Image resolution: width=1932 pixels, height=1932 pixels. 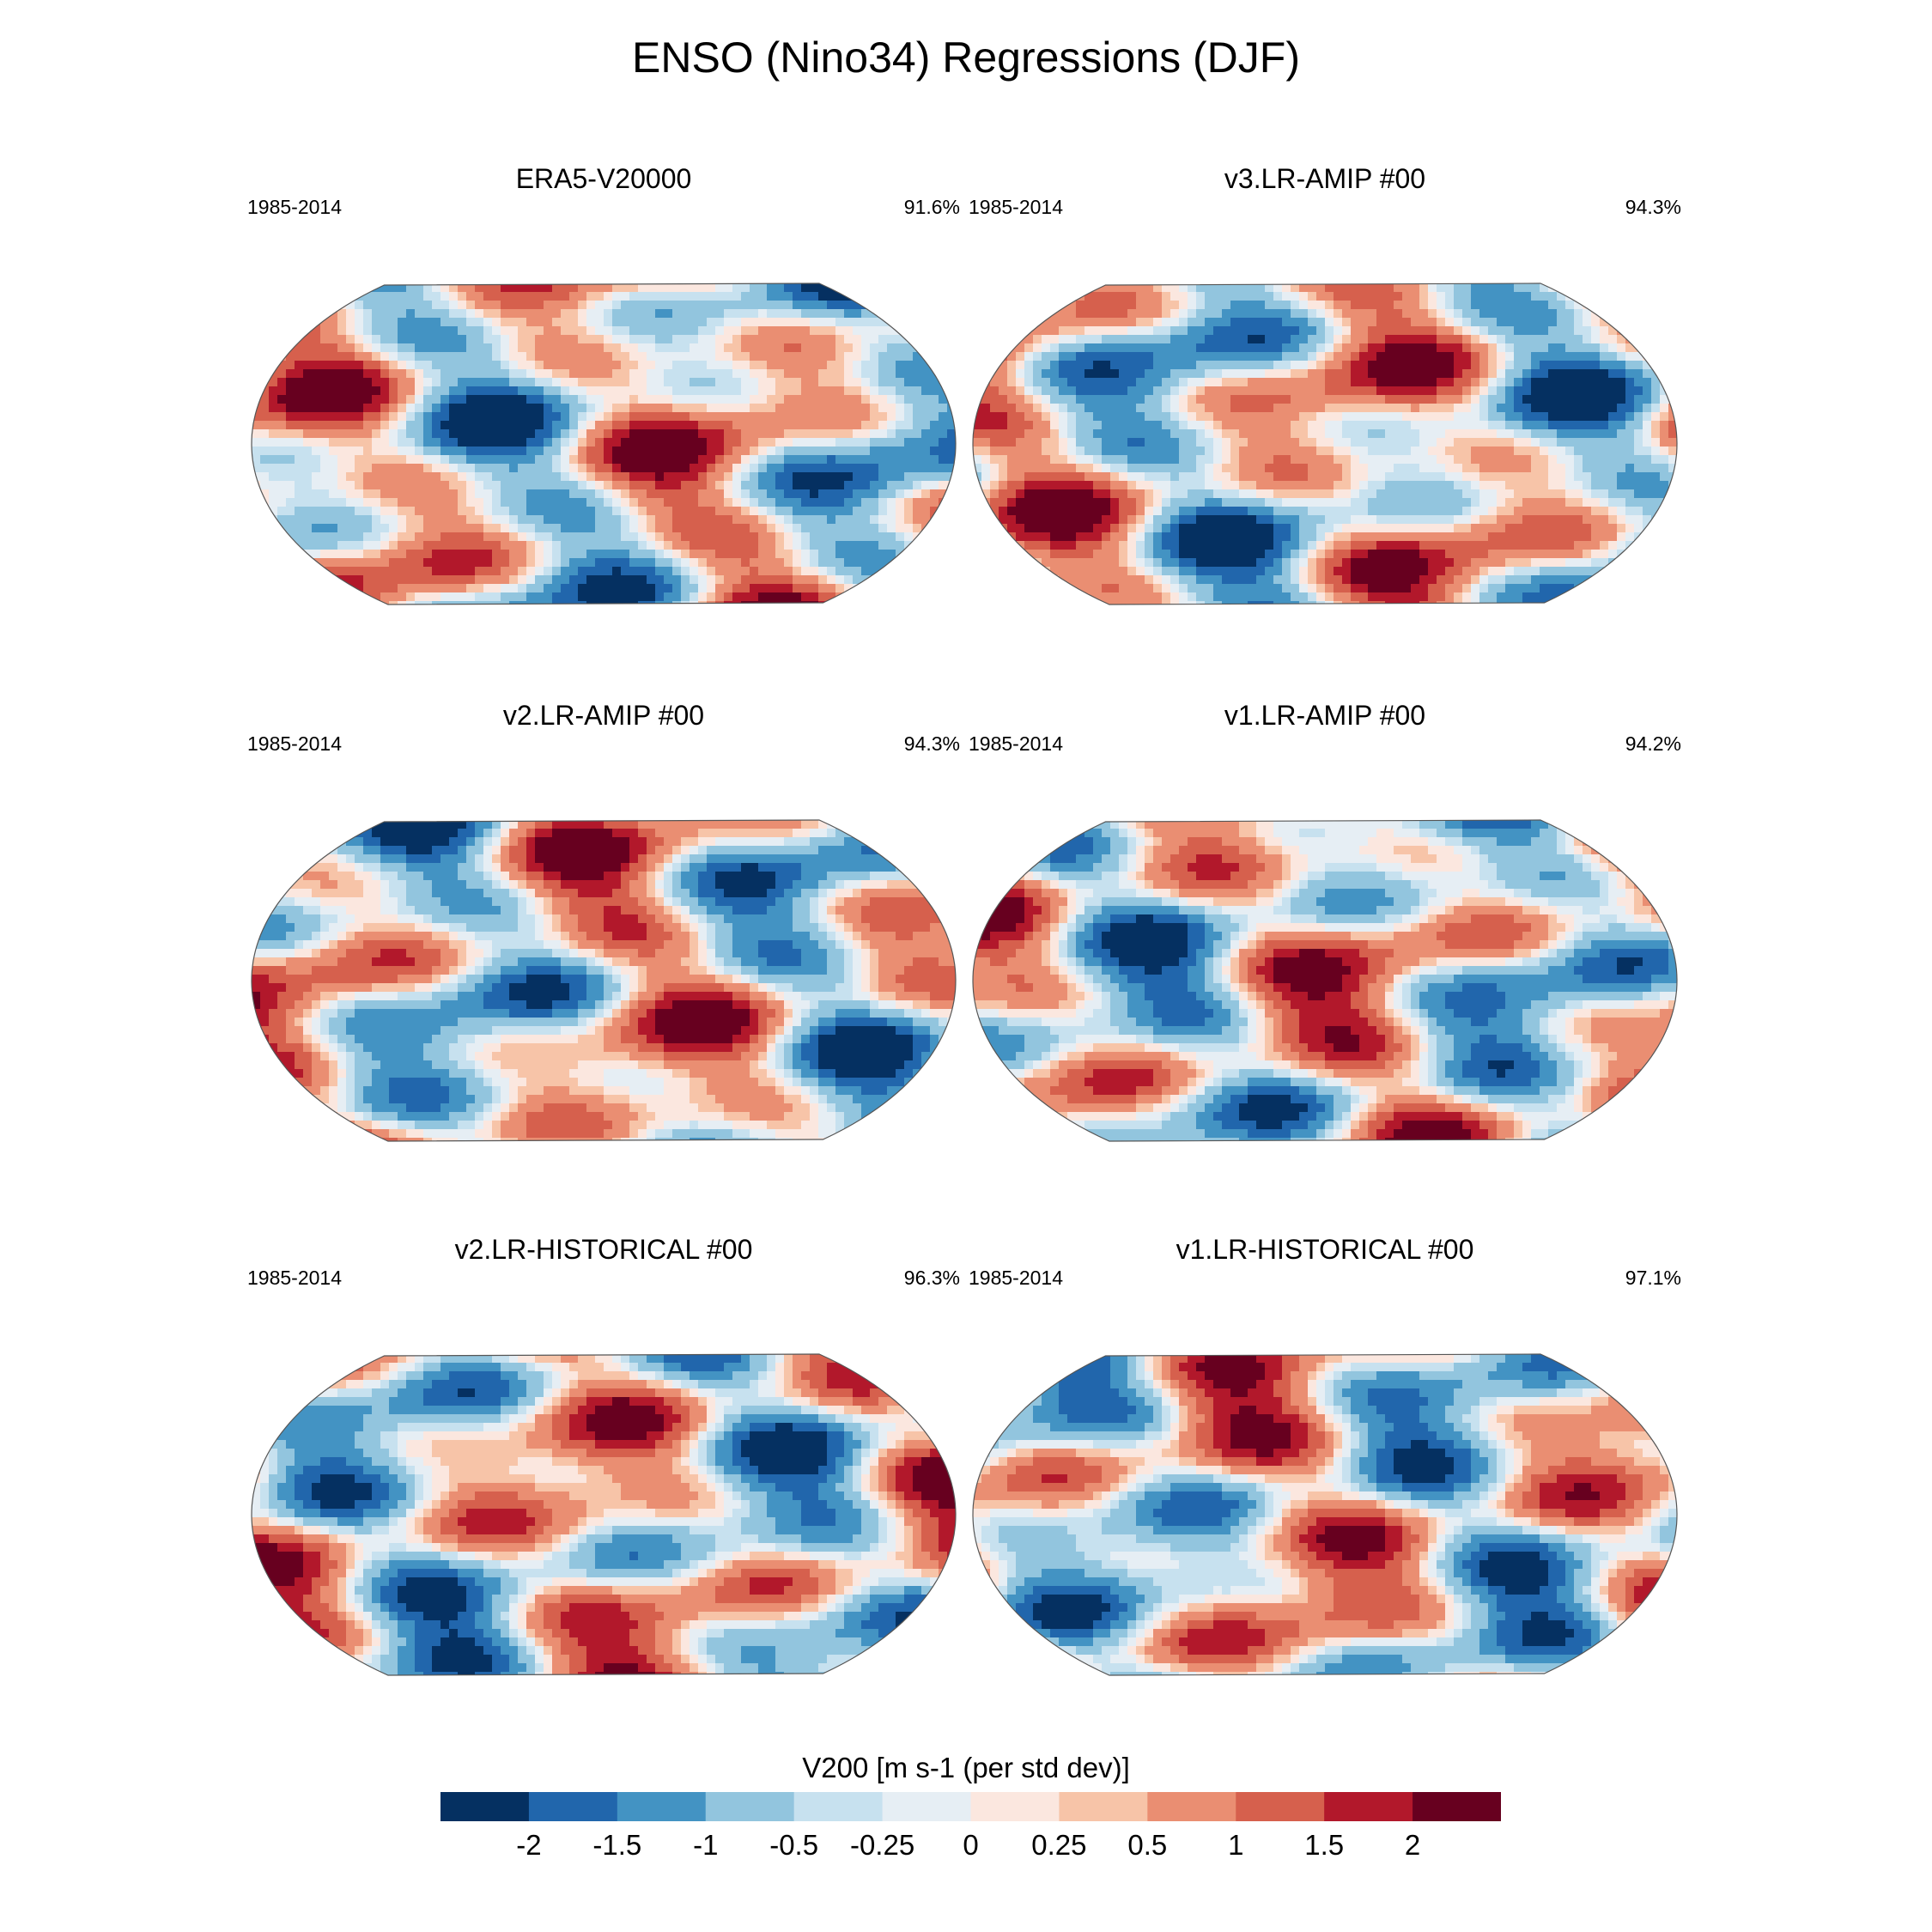 I want to click on map-panel: v2.LR-AMIP #00 1985-2014 94.3%, so click(x=603, y=932).